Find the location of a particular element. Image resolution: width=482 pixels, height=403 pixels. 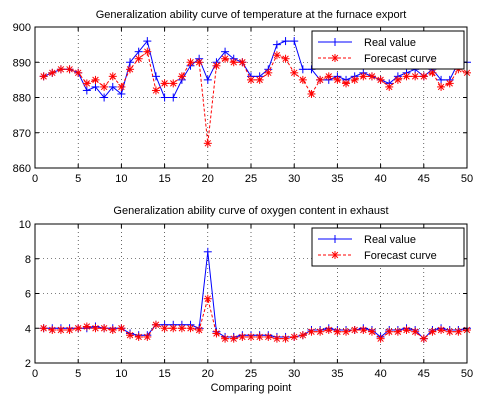

y-tick-label: 4 is located at coordinates (28, 329).